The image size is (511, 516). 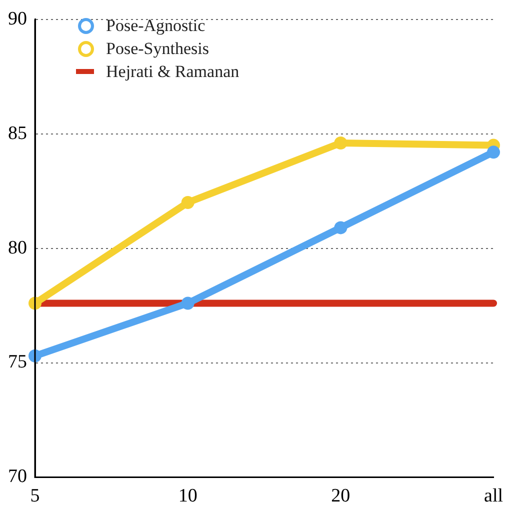 What do you see at coordinates (173, 72) in the screenshot?
I see `legend-label: Hejrati & Ramanan` at bounding box center [173, 72].